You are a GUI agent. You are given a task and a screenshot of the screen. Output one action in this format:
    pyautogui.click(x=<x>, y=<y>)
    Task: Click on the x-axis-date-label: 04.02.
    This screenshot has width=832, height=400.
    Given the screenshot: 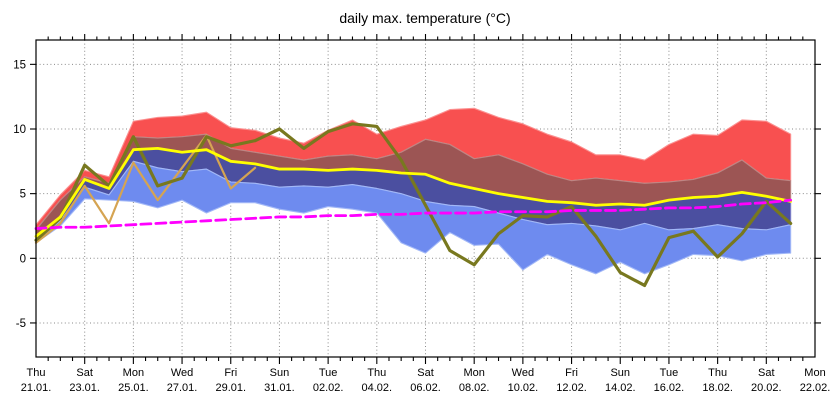 What is the action you would take?
    pyautogui.click(x=377, y=388)
    